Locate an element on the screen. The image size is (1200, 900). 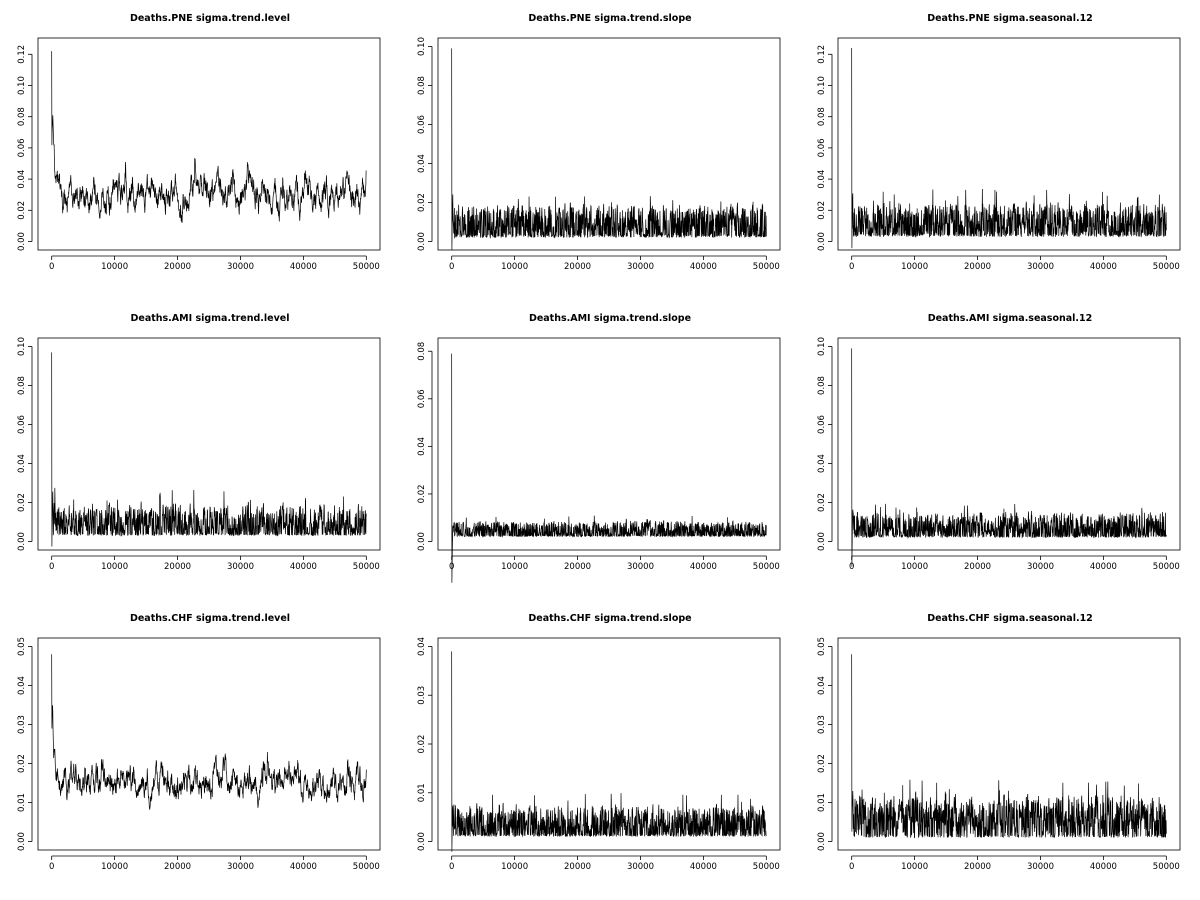
chart-title: Deaths.CHF sigma.trend.slope is located at coordinates (610, 618).